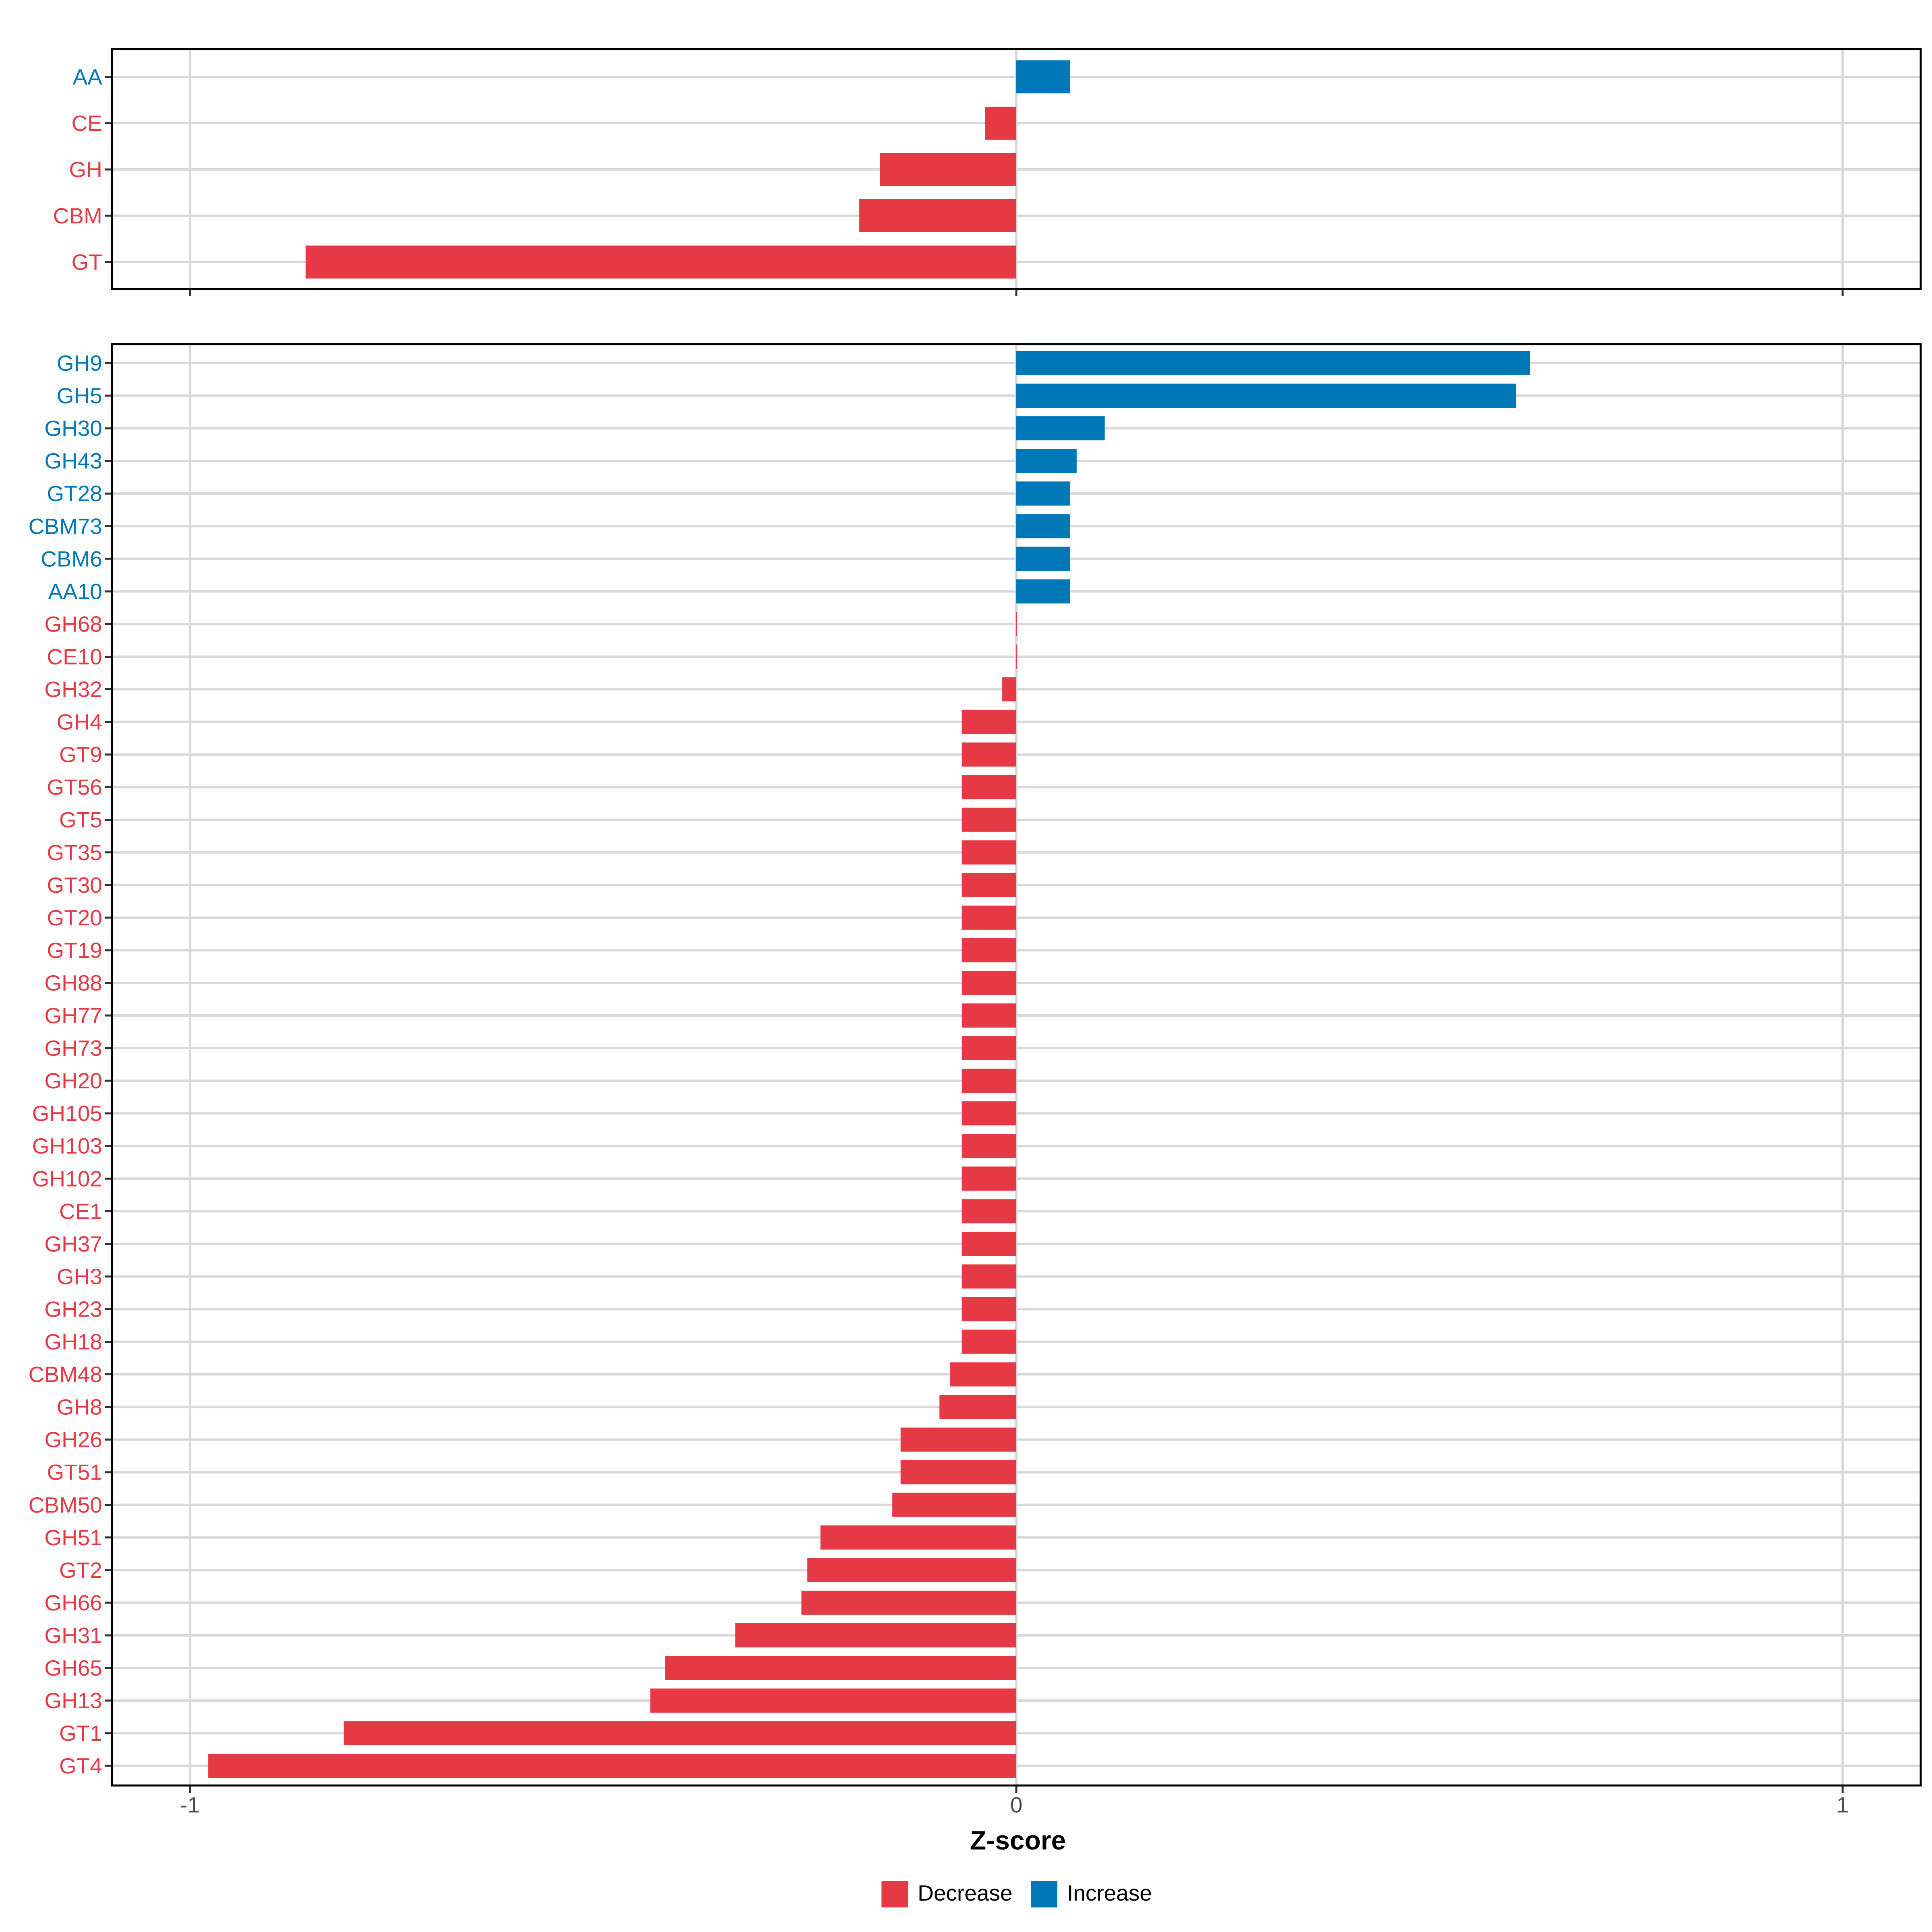 The image size is (1932, 1932). What do you see at coordinates (65, 526) in the screenshot?
I see `y-tick-label: CBM73` at bounding box center [65, 526].